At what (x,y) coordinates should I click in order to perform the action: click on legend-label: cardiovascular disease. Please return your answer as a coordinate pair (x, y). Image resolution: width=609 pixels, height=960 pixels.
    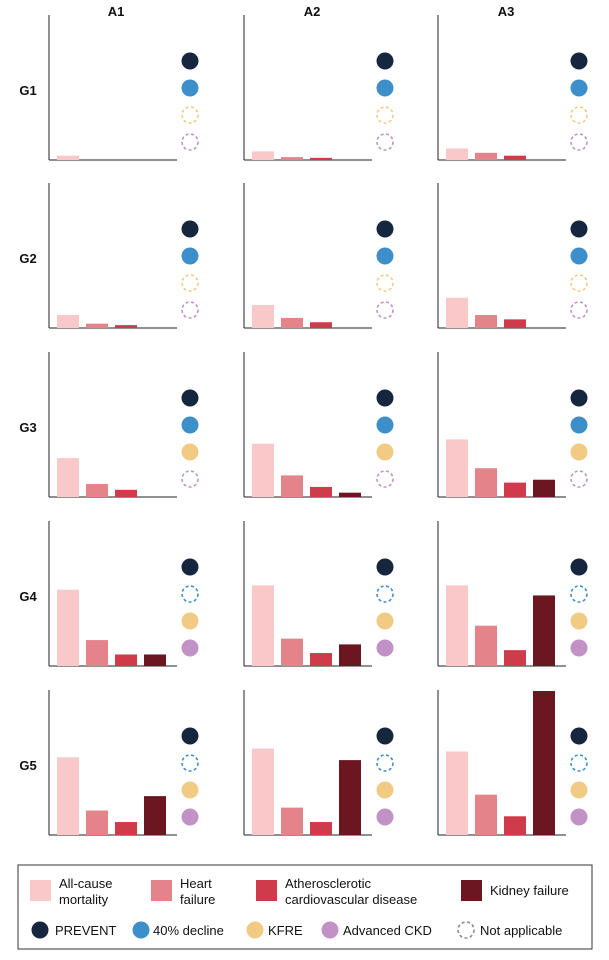
    Looking at the image, I should click on (351, 899).